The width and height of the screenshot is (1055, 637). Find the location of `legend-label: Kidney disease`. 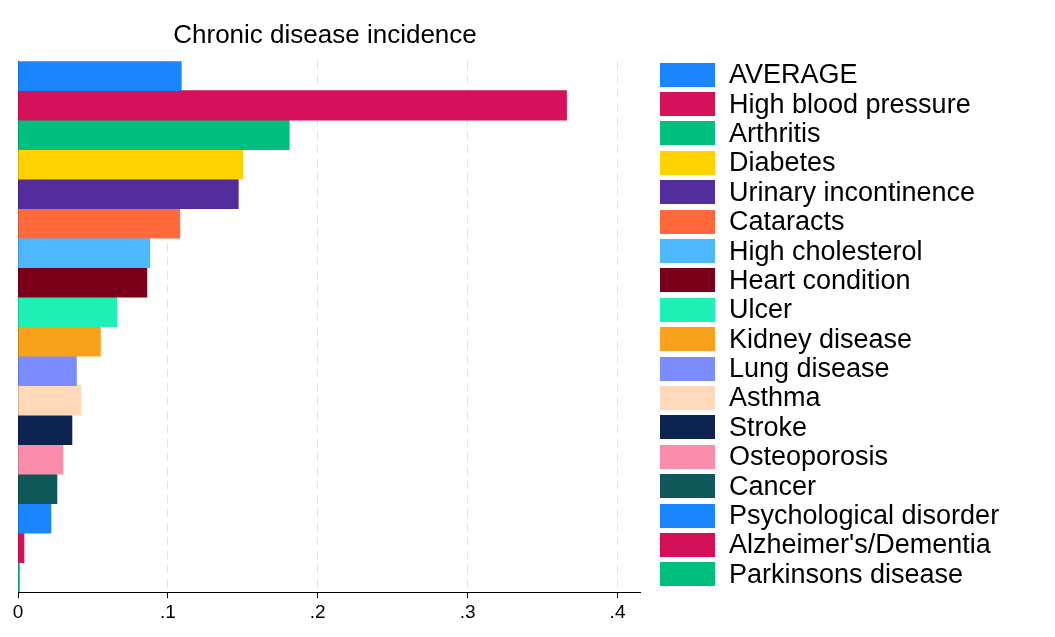

legend-label: Kidney disease is located at coordinates (821, 338).